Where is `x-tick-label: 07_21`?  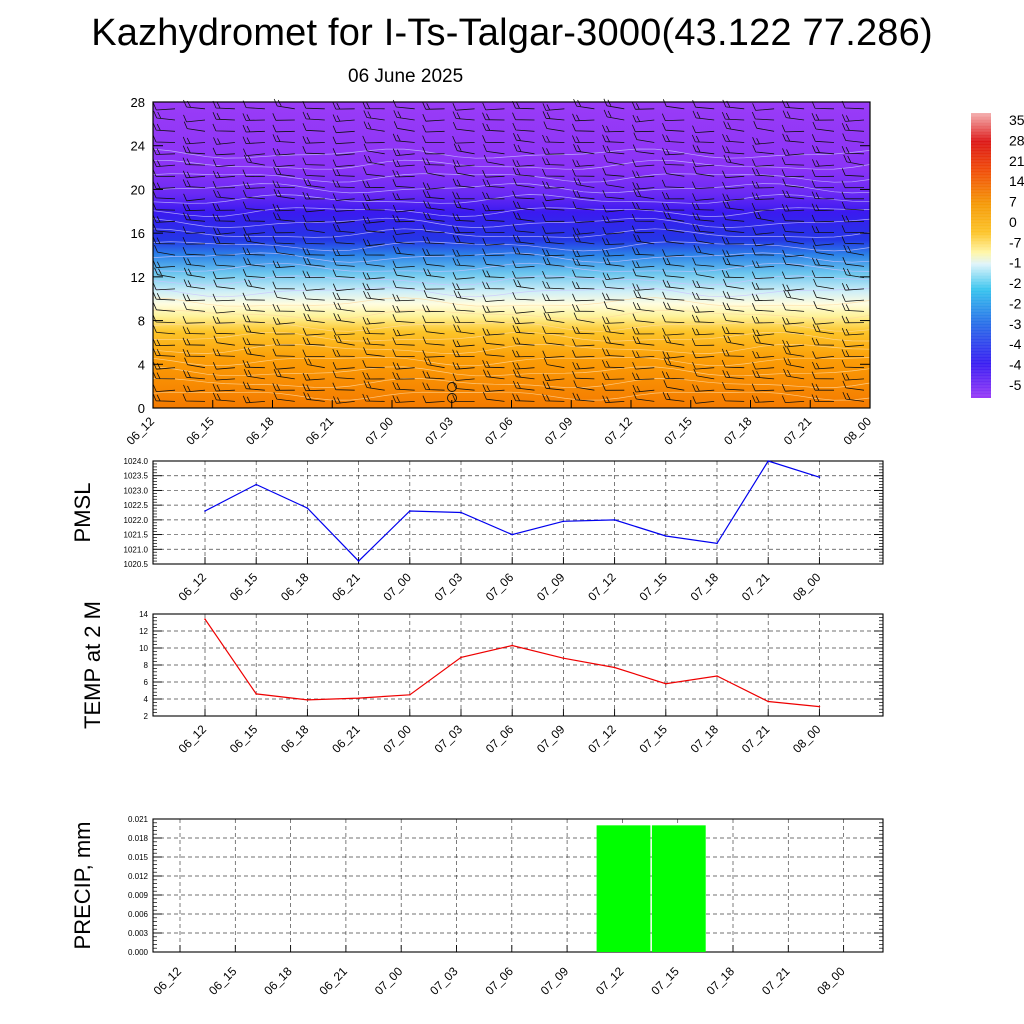
x-tick-label: 07_21 is located at coordinates (776, 981).